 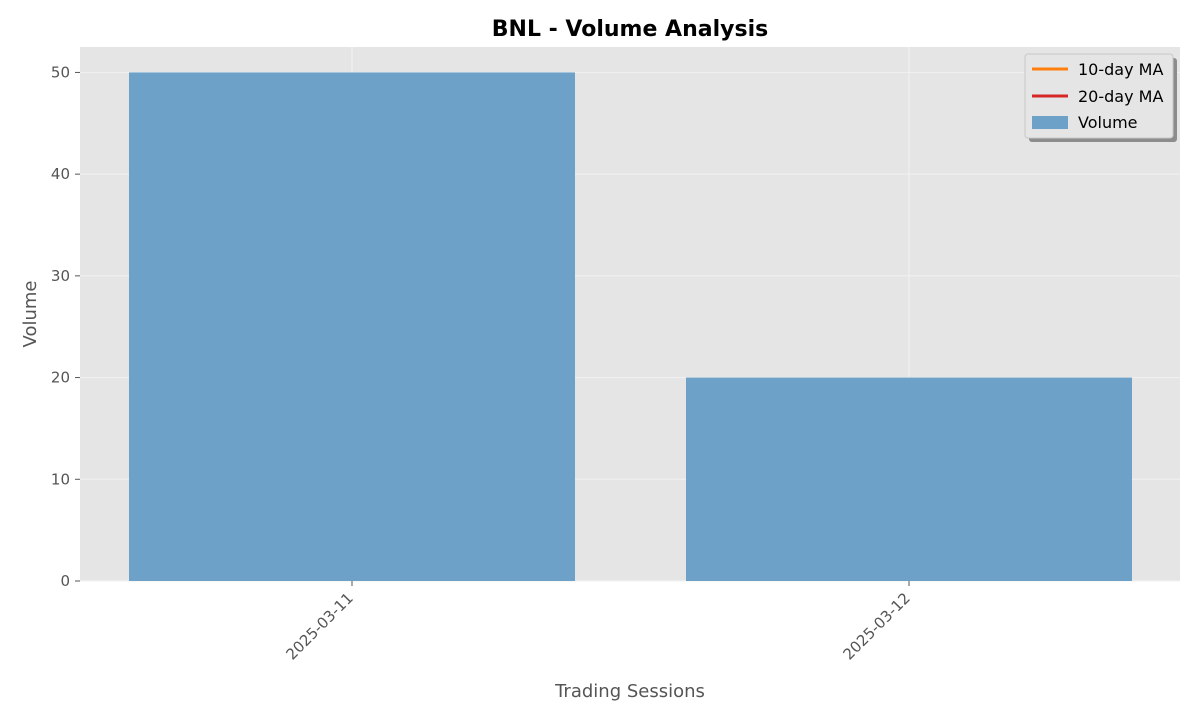 What do you see at coordinates (60, 378) in the screenshot?
I see `y-tick-label: 20` at bounding box center [60, 378].